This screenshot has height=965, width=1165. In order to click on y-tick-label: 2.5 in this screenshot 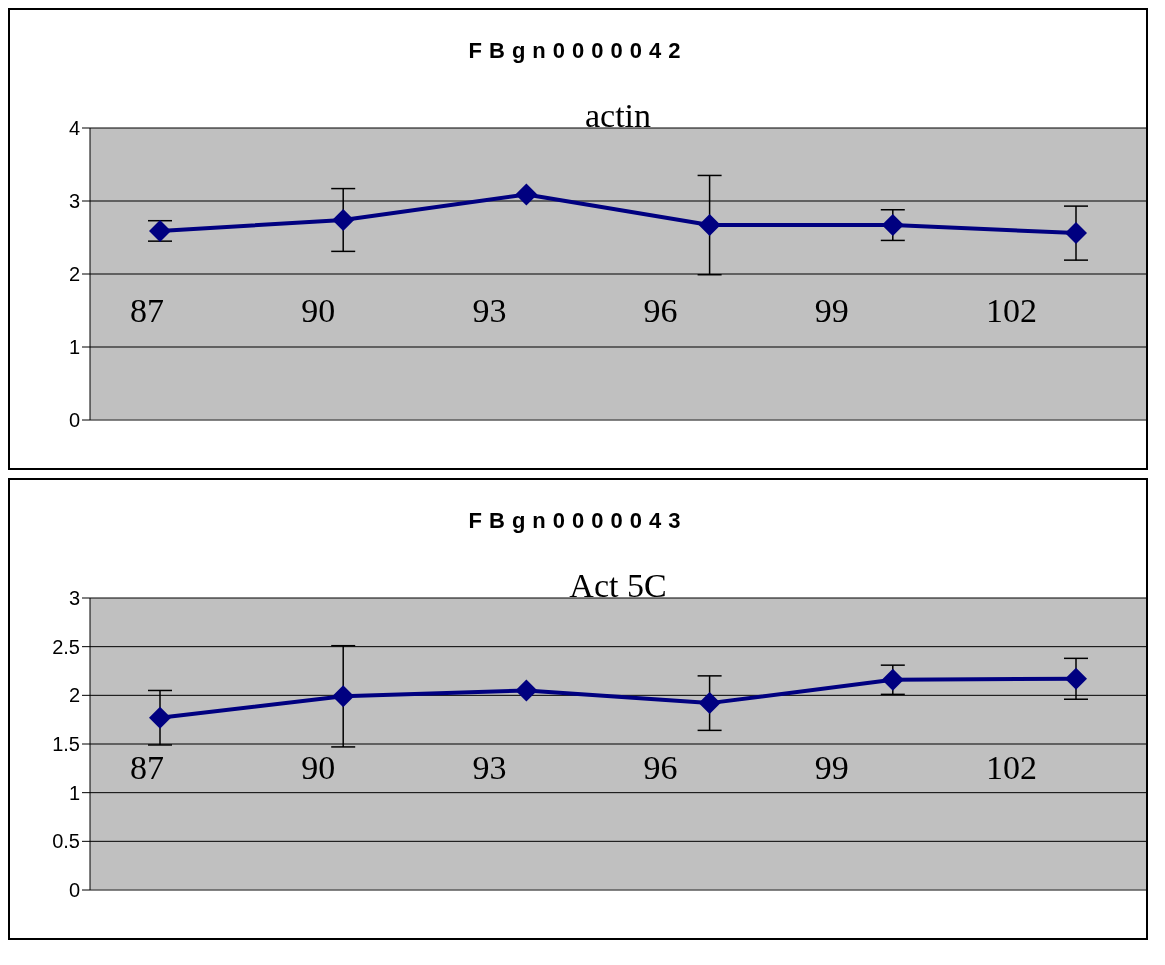, I will do `click(66, 646)`.